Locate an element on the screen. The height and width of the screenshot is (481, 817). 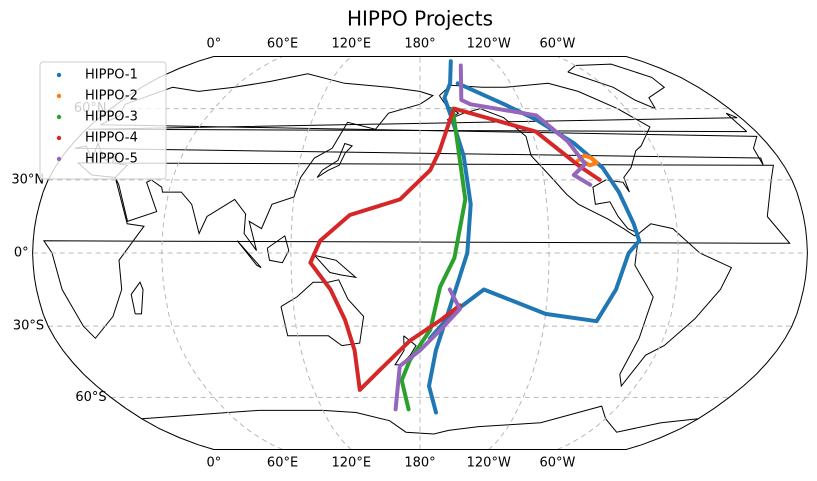
legend-label: HIPPO-2 is located at coordinates (111, 96).